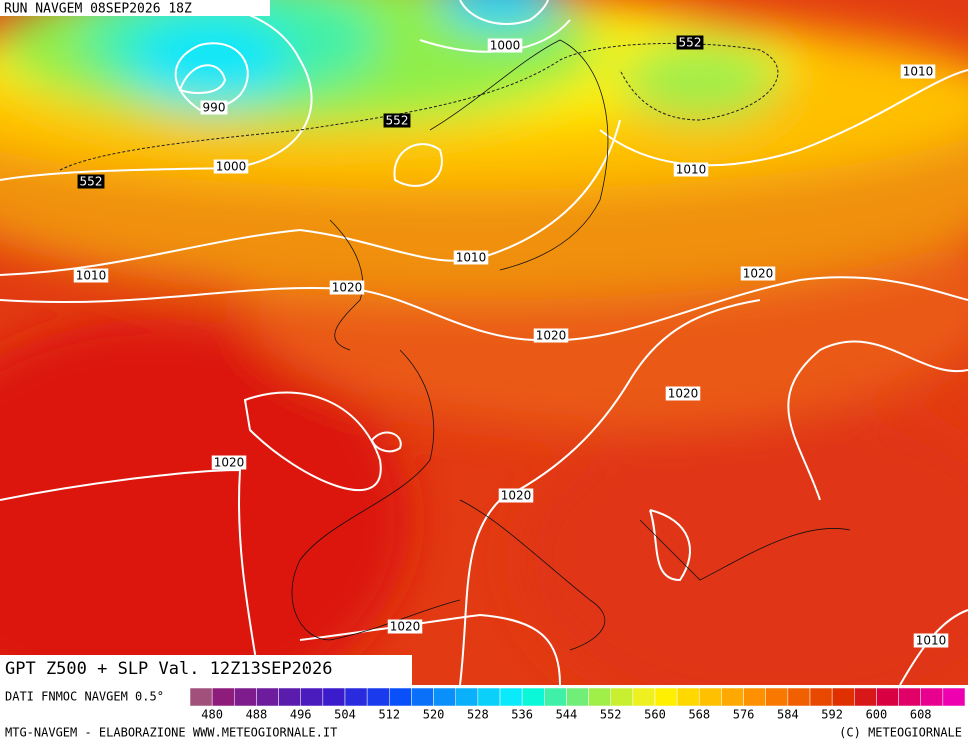 The width and height of the screenshot is (968, 745). I want to click on colorbar-tick-label: 608, so click(921, 715).